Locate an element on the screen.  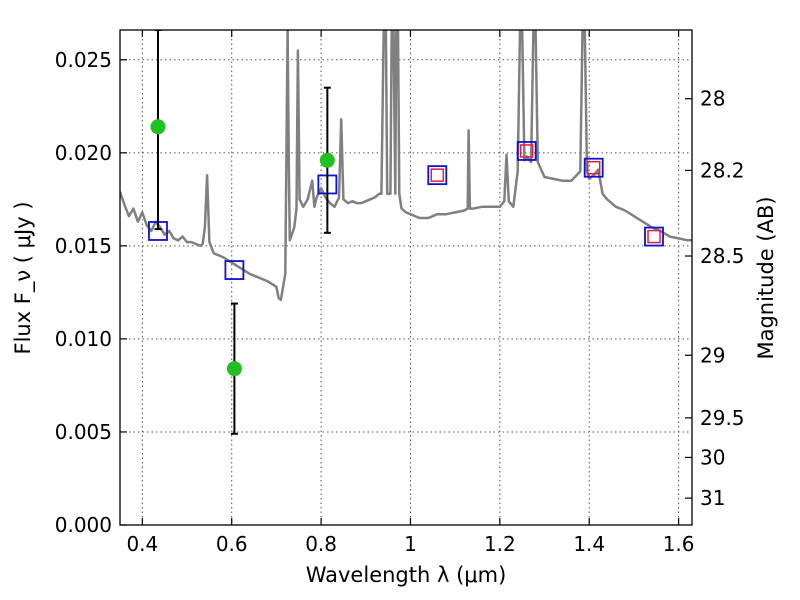
x-tick-label: 0.6 is located at coordinates (232, 544).